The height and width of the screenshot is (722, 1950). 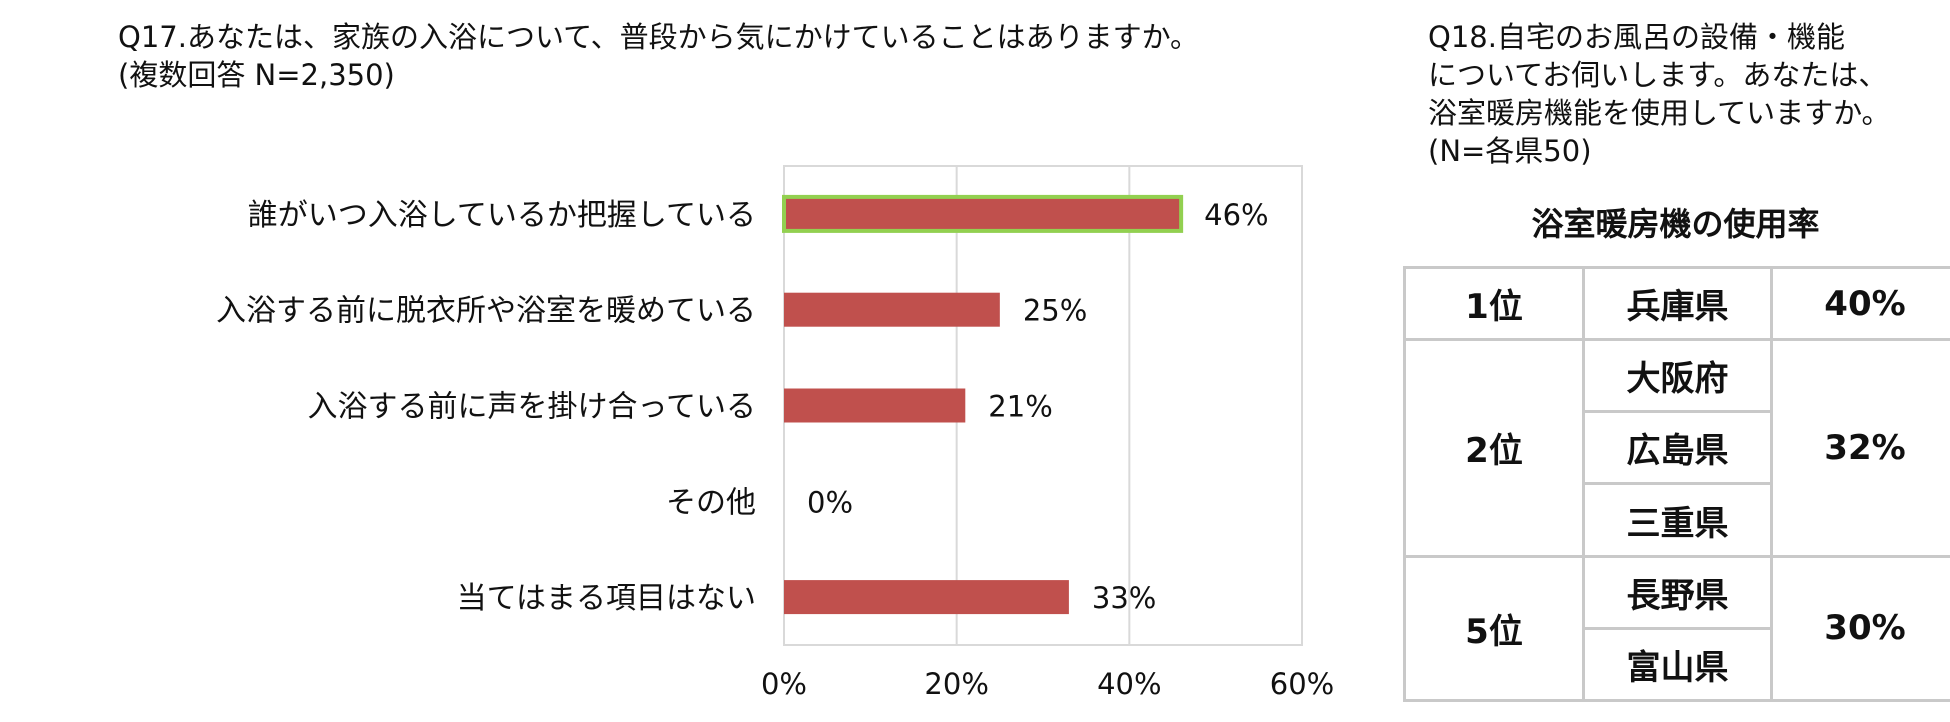 What do you see at coordinates (1129, 684) in the screenshot?
I see `x-tick-label: 40%` at bounding box center [1129, 684].